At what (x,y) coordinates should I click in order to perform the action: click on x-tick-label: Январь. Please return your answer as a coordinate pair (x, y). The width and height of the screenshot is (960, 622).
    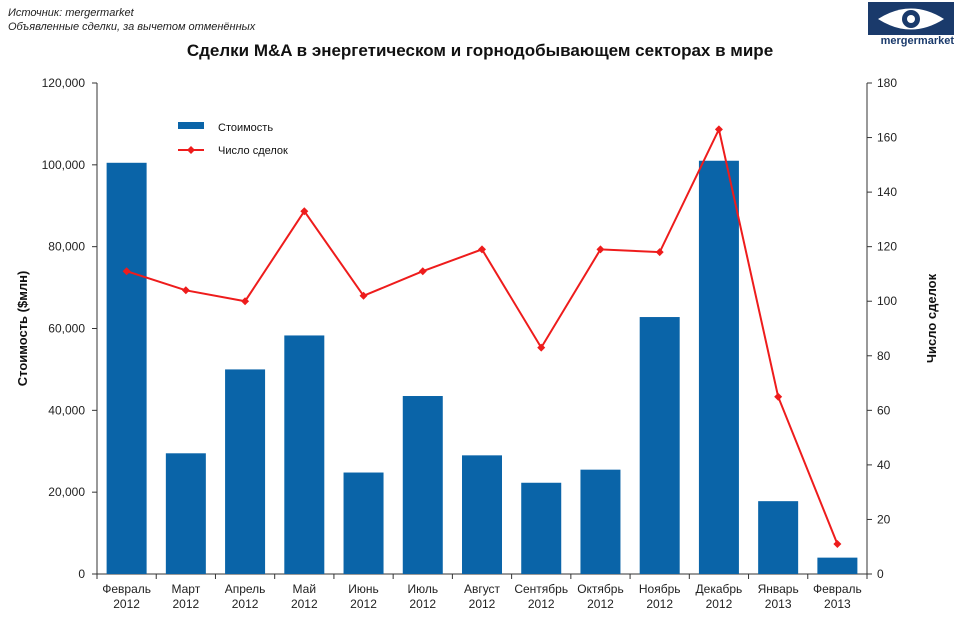
    Looking at the image, I should click on (778, 589).